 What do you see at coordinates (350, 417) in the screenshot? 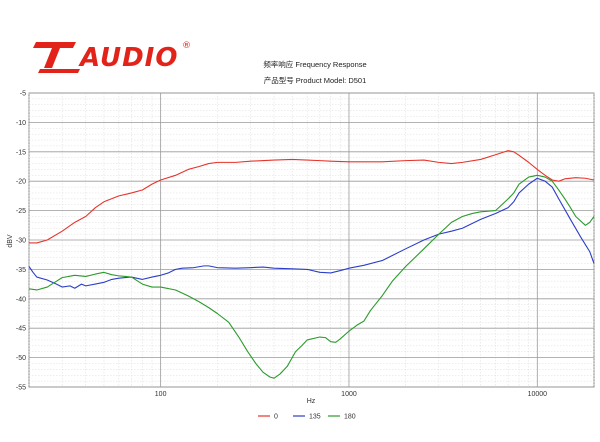
I see `legend-label-180: 180` at bounding box center [350, 417].